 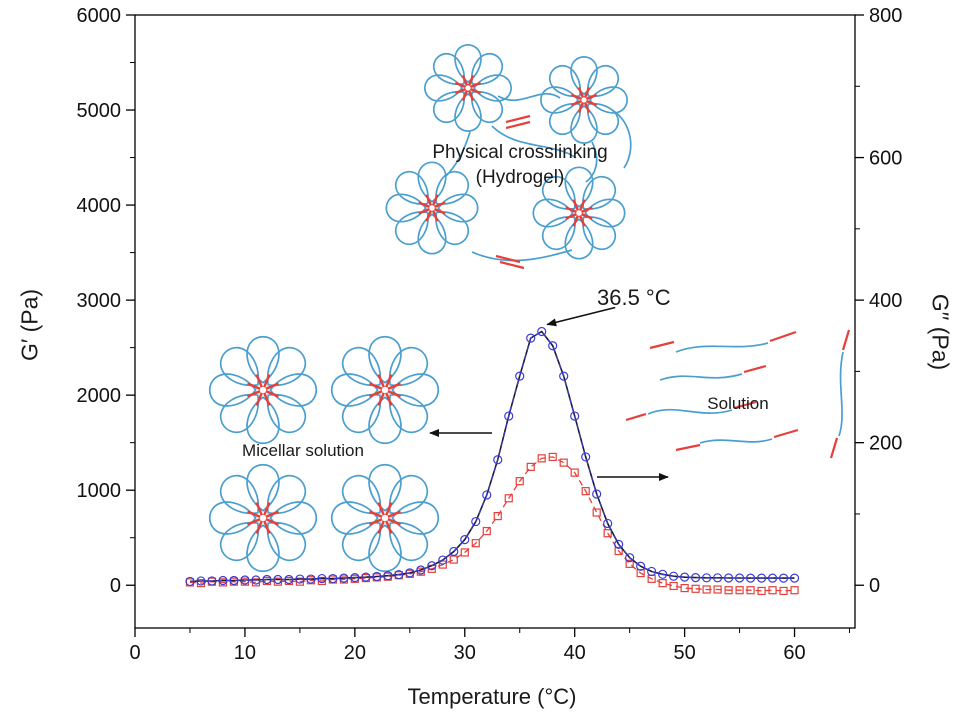 What do you see at coordinates (492, 524) in the screenshot?
I see `gdoubleprime-line` at bounding box center [492, 524].